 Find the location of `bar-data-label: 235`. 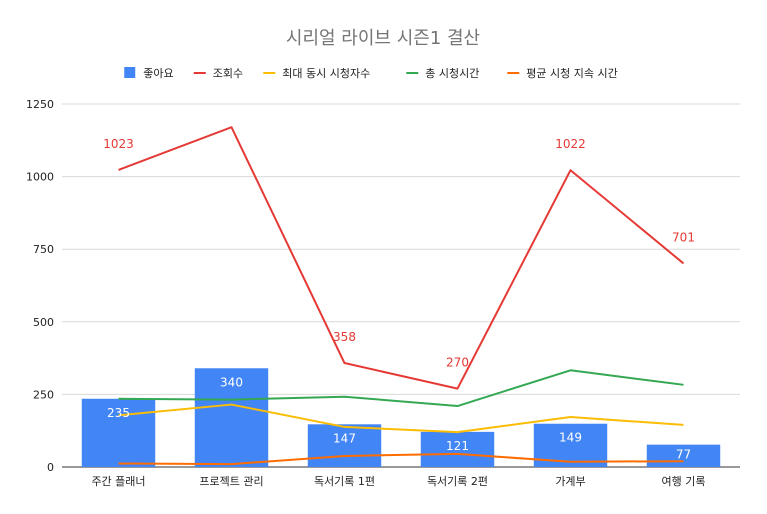

bar-data-label: 235 is located at coordinates (118, 413).